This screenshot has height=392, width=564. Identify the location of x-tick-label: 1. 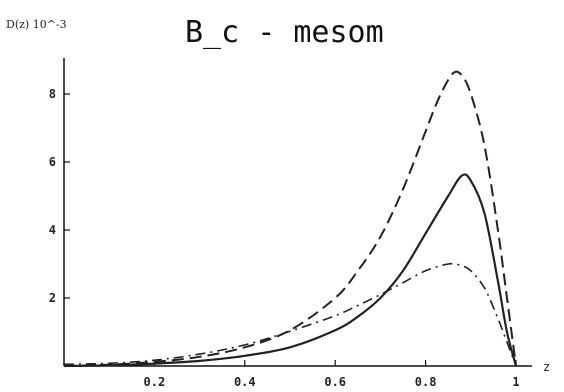
(515, 382).